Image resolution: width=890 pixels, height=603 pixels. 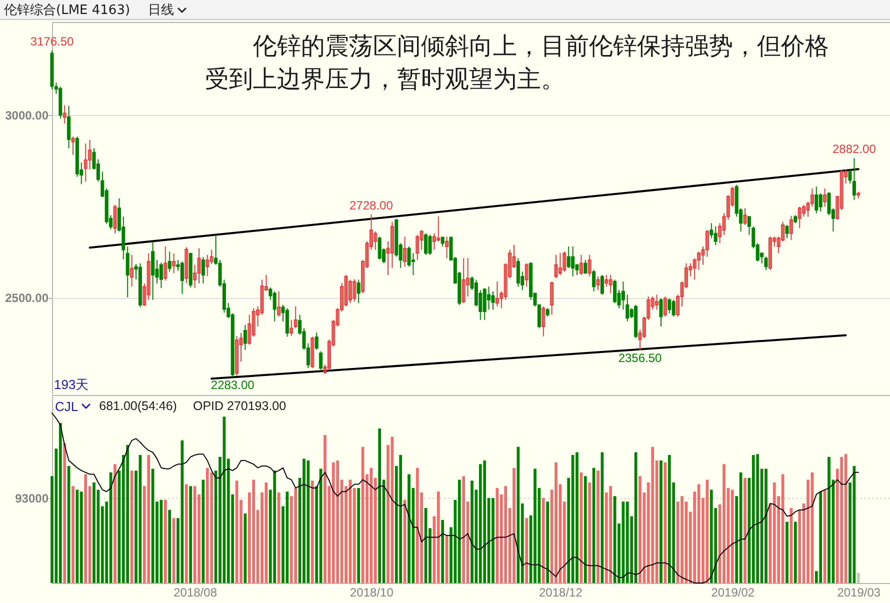 I want to click on y-tick-label: 93000, so click(x=32, y=499).